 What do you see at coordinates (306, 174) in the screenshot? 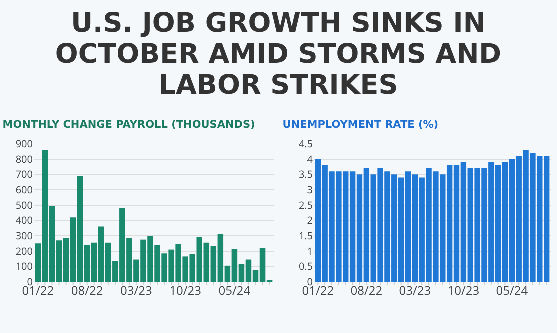
I see `y-tick-label: 3.5` at bounding box center [306, 174].